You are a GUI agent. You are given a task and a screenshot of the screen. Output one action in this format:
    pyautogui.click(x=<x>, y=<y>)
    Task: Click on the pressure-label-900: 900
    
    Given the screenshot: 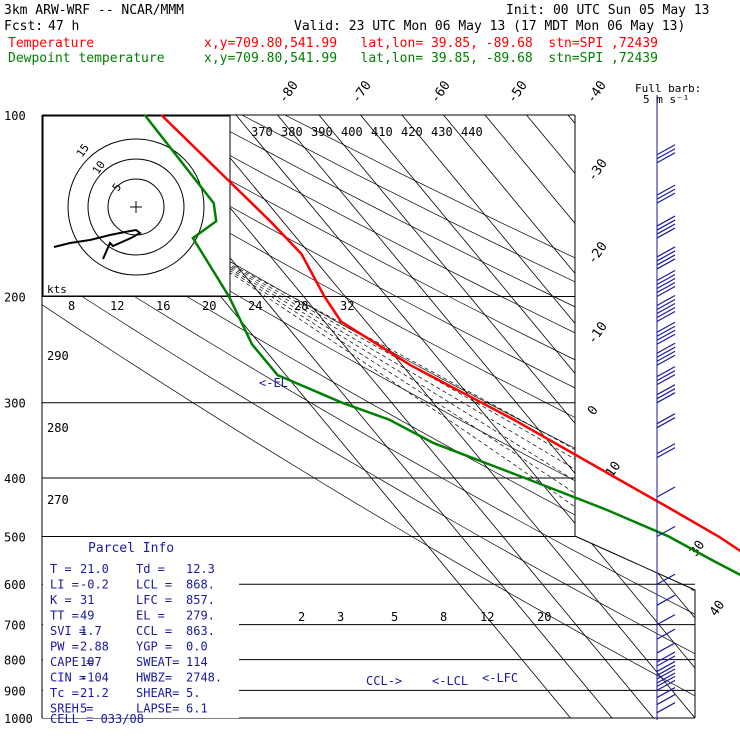 What is the action you would take?
    pyautogui.click(x=15, y=691)
    